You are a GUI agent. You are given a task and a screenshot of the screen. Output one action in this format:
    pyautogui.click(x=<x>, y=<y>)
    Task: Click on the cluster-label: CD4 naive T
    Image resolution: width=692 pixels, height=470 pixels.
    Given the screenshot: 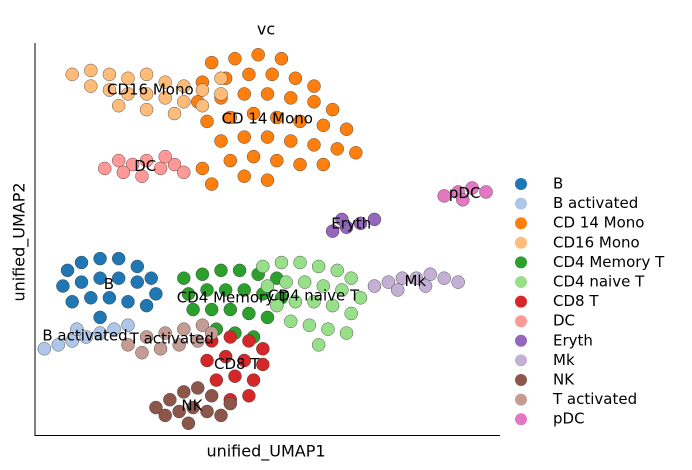 What is the action you would take?
    pyautogui.click(x=314, y=296)
    